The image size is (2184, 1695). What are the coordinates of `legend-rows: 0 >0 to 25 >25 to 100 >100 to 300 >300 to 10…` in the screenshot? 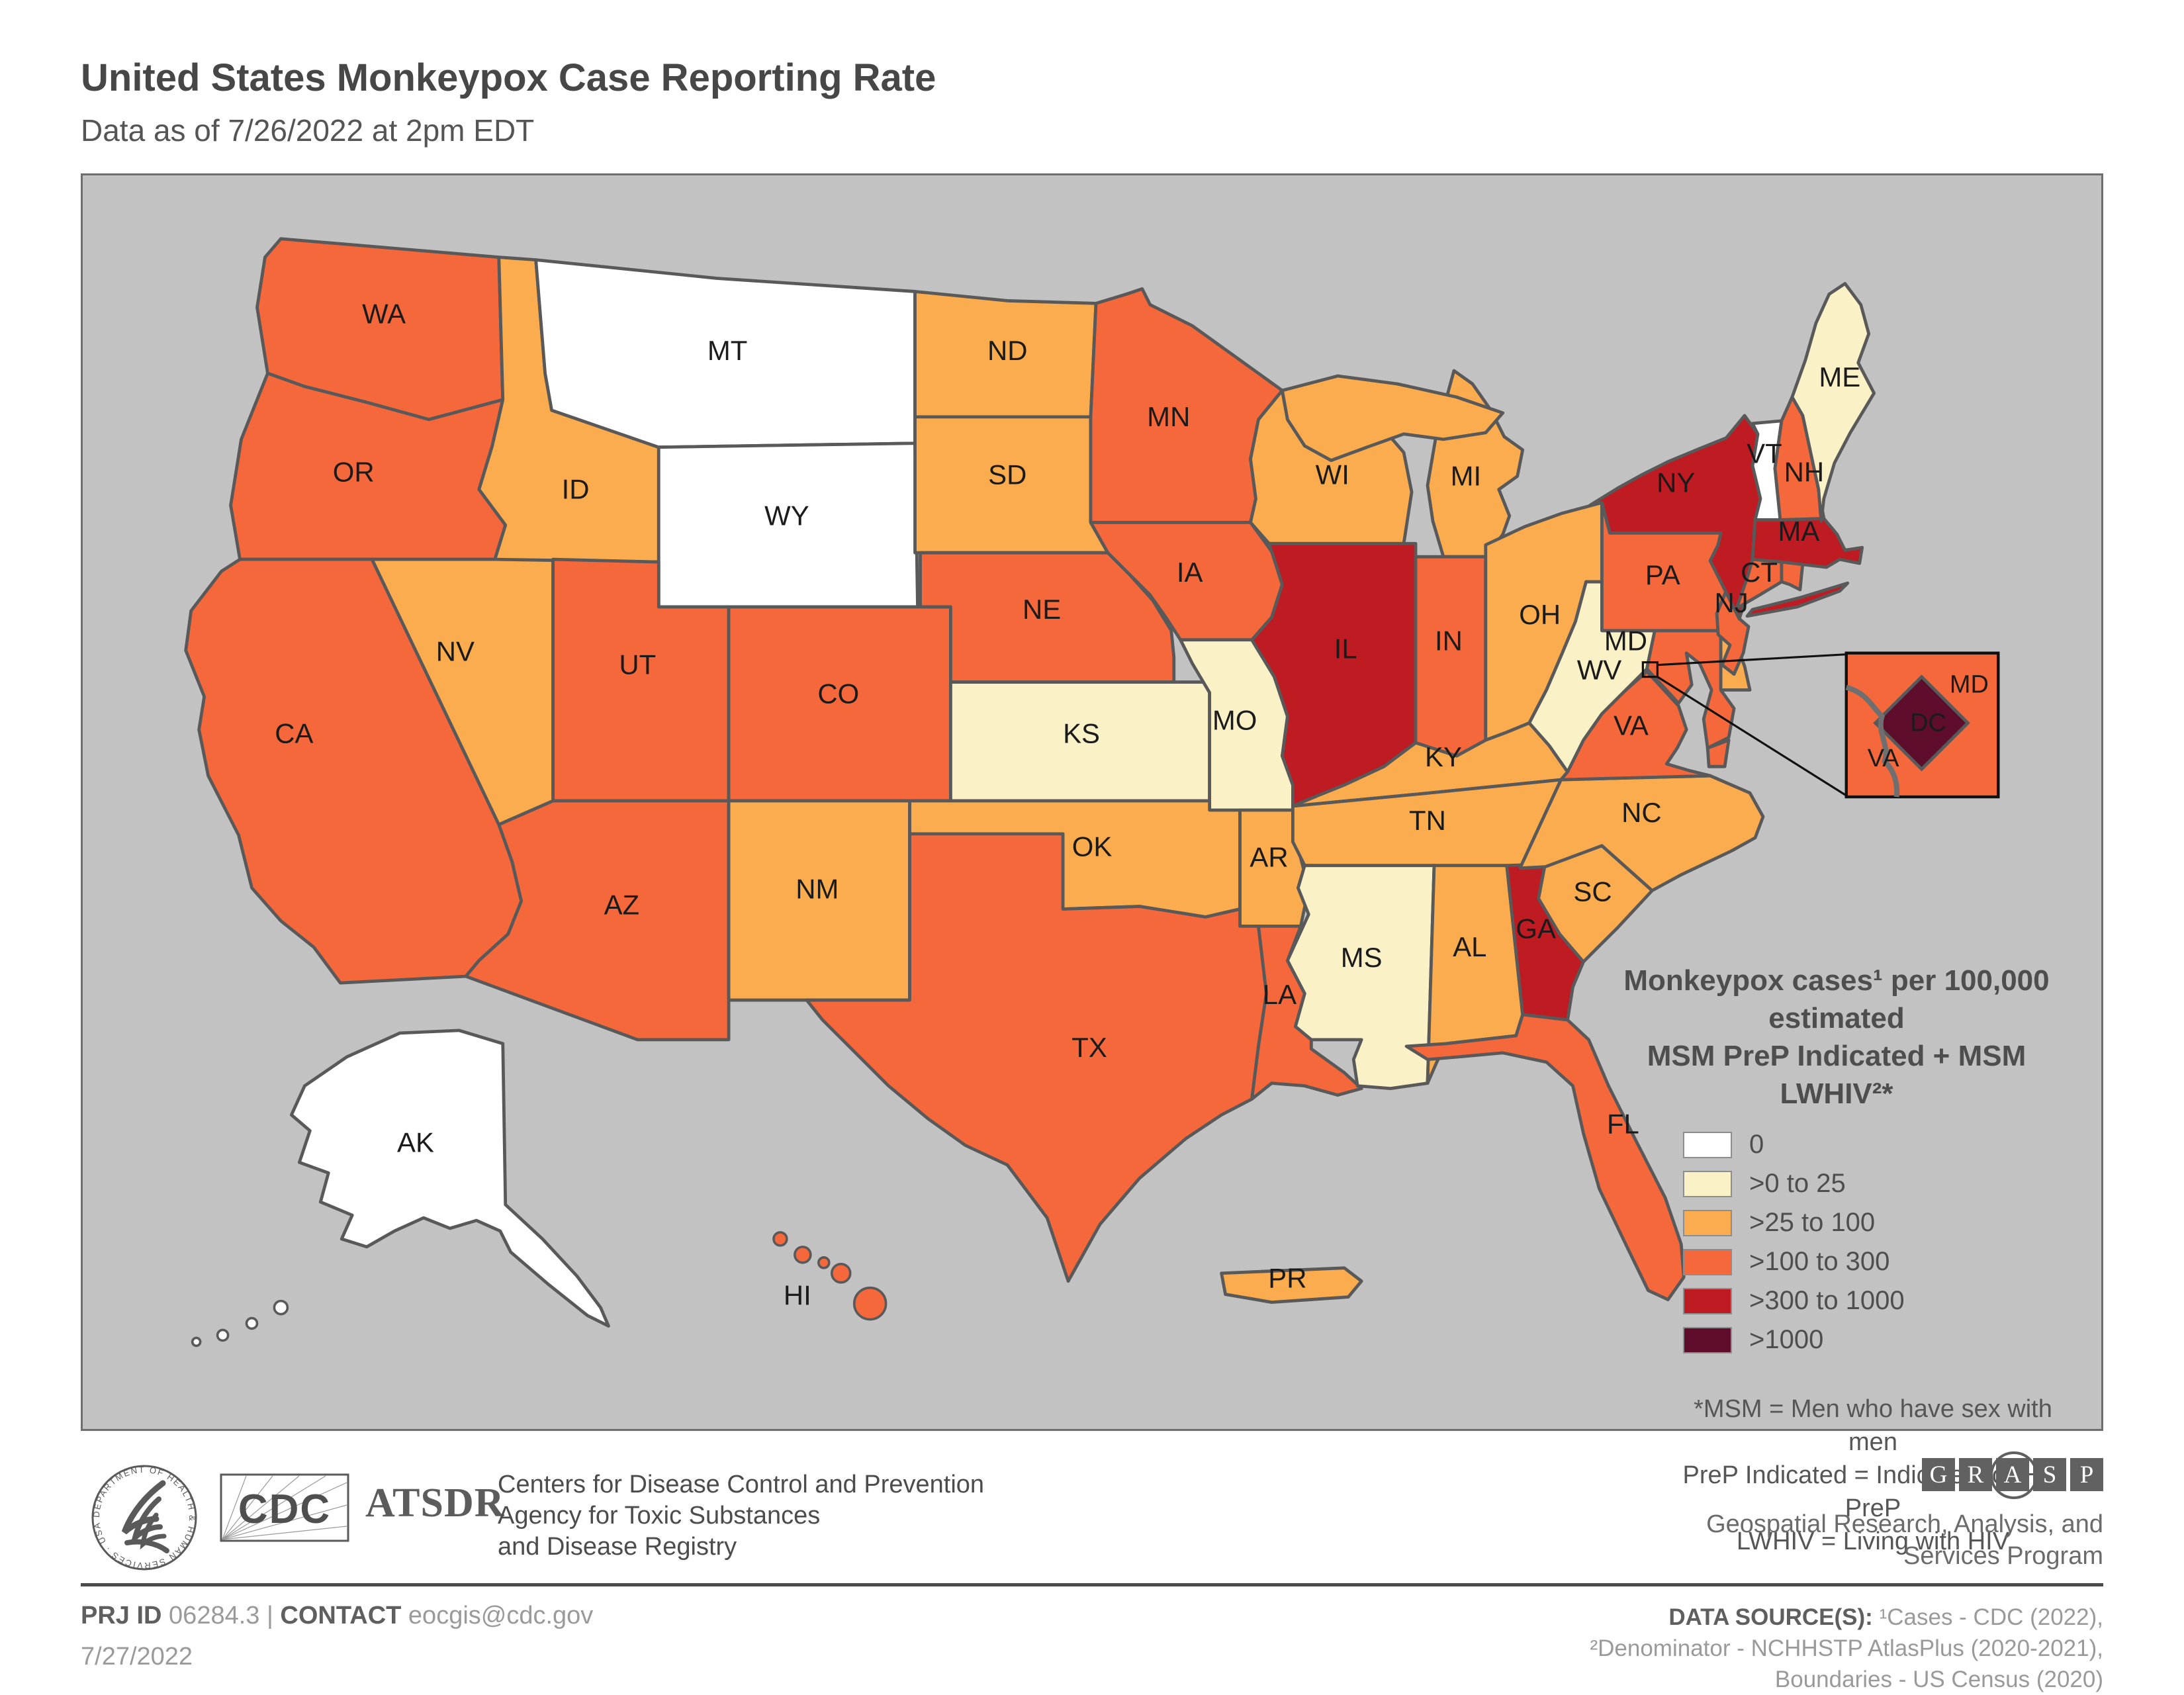 It's located at (1875, 1242).